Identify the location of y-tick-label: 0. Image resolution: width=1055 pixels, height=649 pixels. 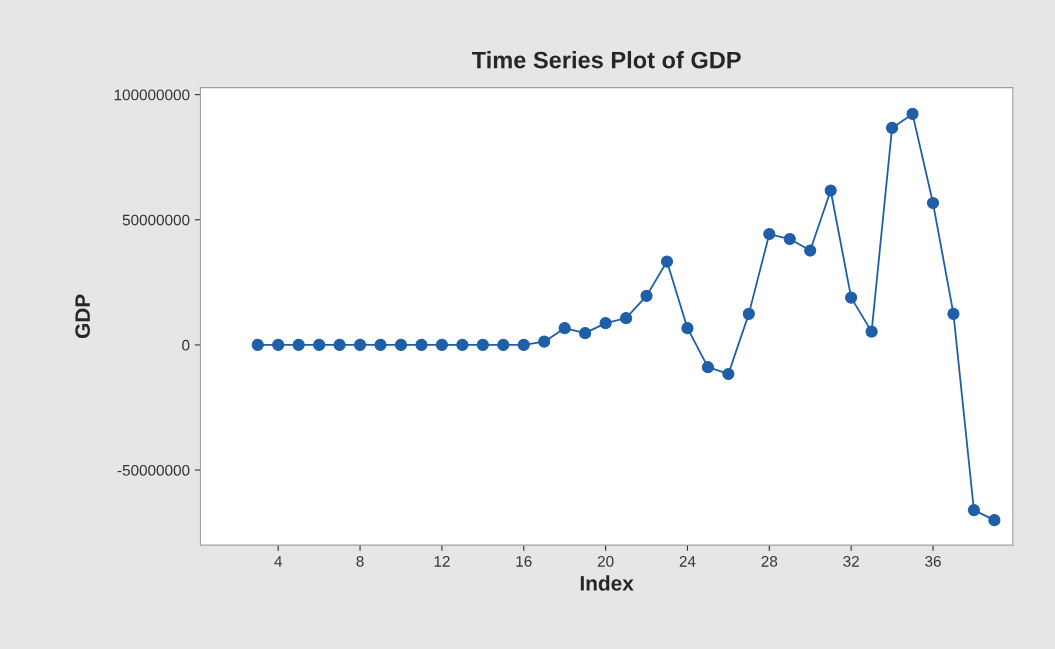
(186, 345).